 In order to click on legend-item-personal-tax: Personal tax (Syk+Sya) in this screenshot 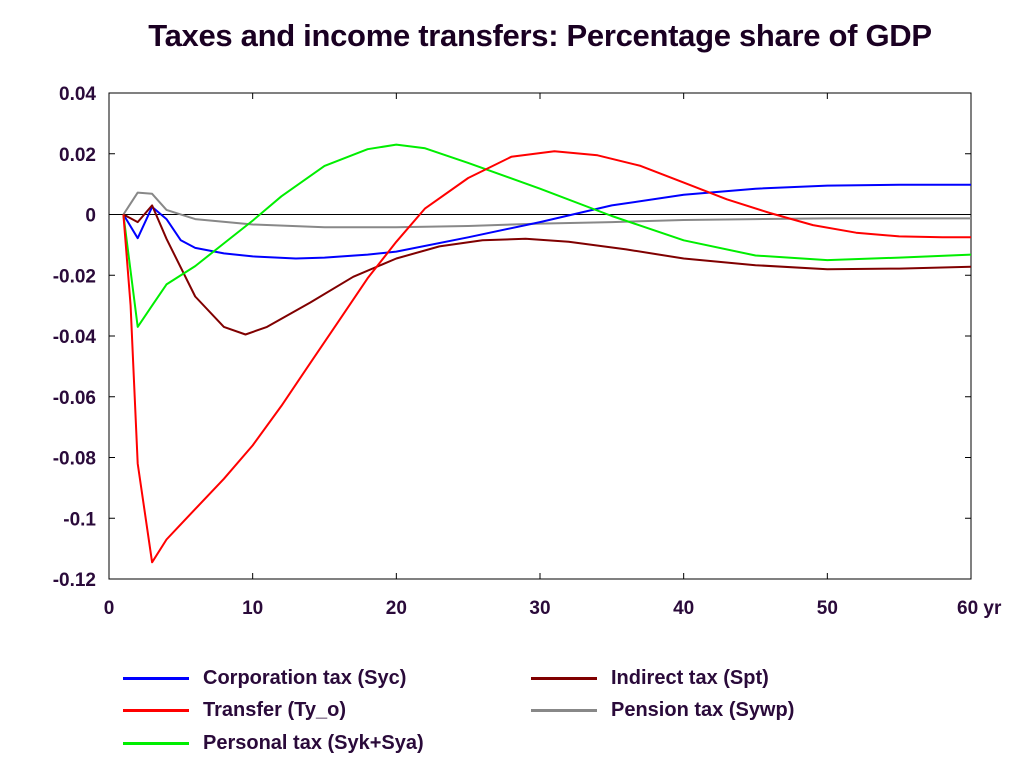, I will do `click(273, 743)`.